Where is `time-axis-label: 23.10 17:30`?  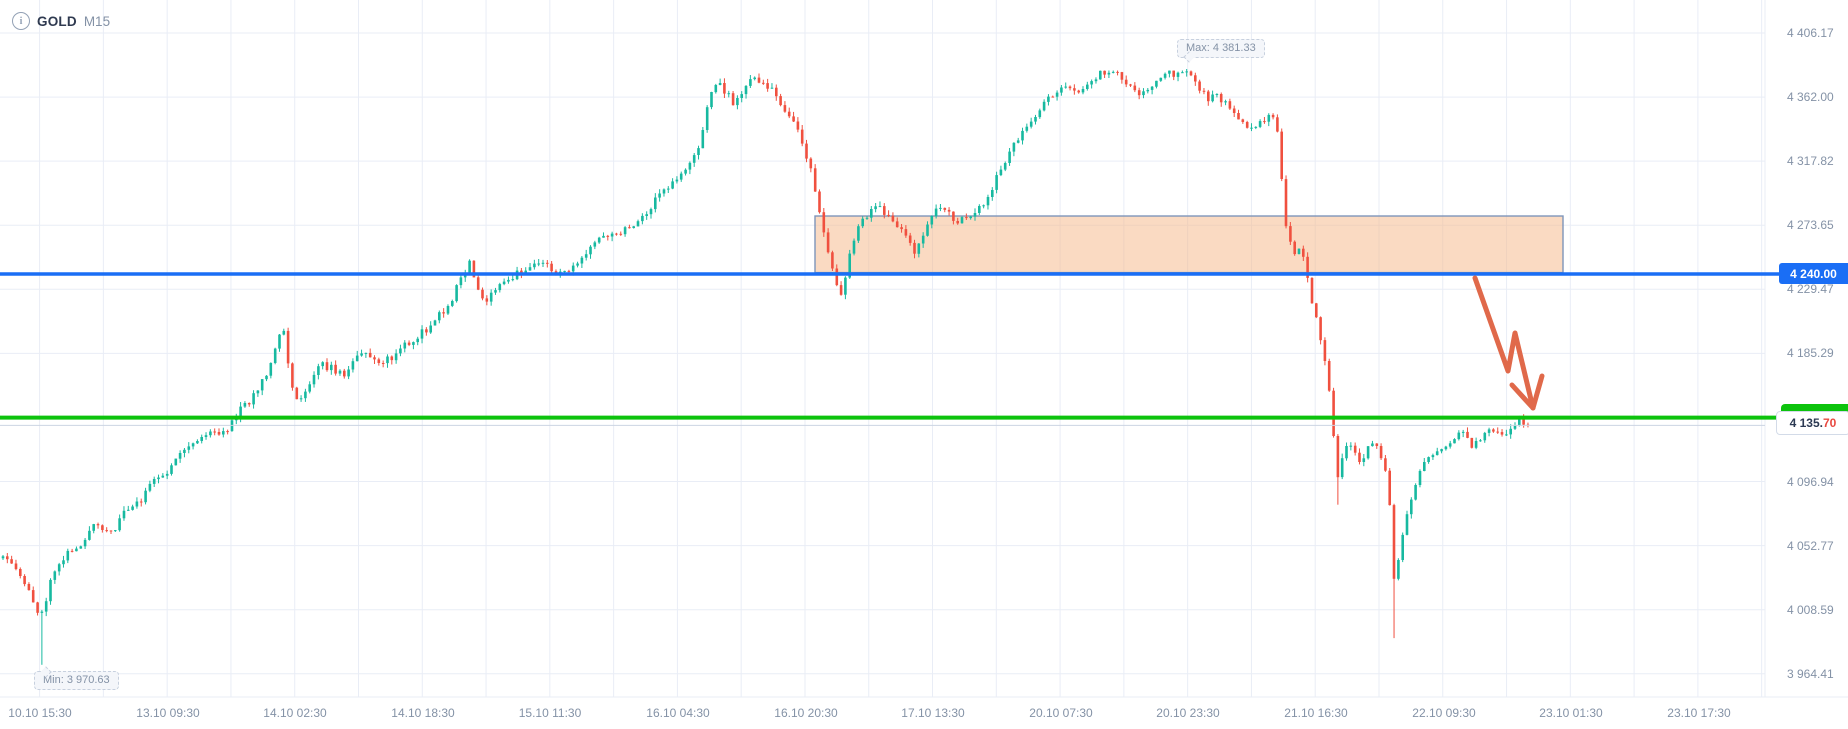 time-axis-label: 23.10 17:30 is located at coordinates (1699, 713).